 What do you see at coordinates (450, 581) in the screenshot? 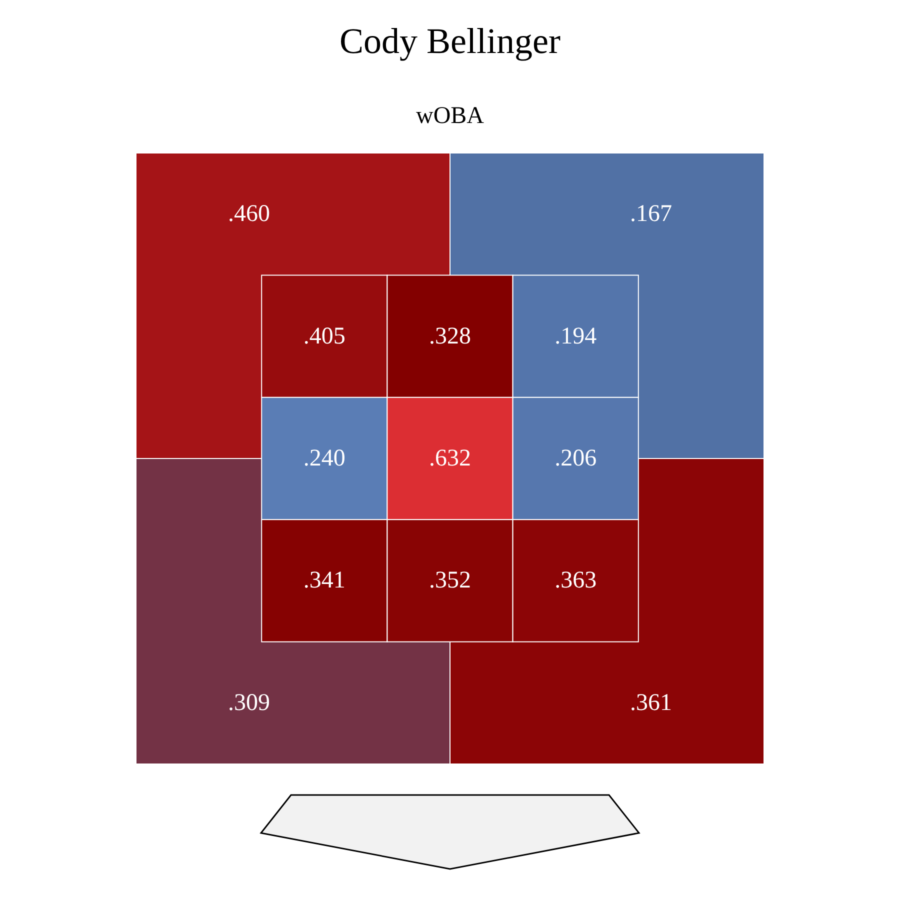
I see `data-label: .352` at bounding box center [450, 581].